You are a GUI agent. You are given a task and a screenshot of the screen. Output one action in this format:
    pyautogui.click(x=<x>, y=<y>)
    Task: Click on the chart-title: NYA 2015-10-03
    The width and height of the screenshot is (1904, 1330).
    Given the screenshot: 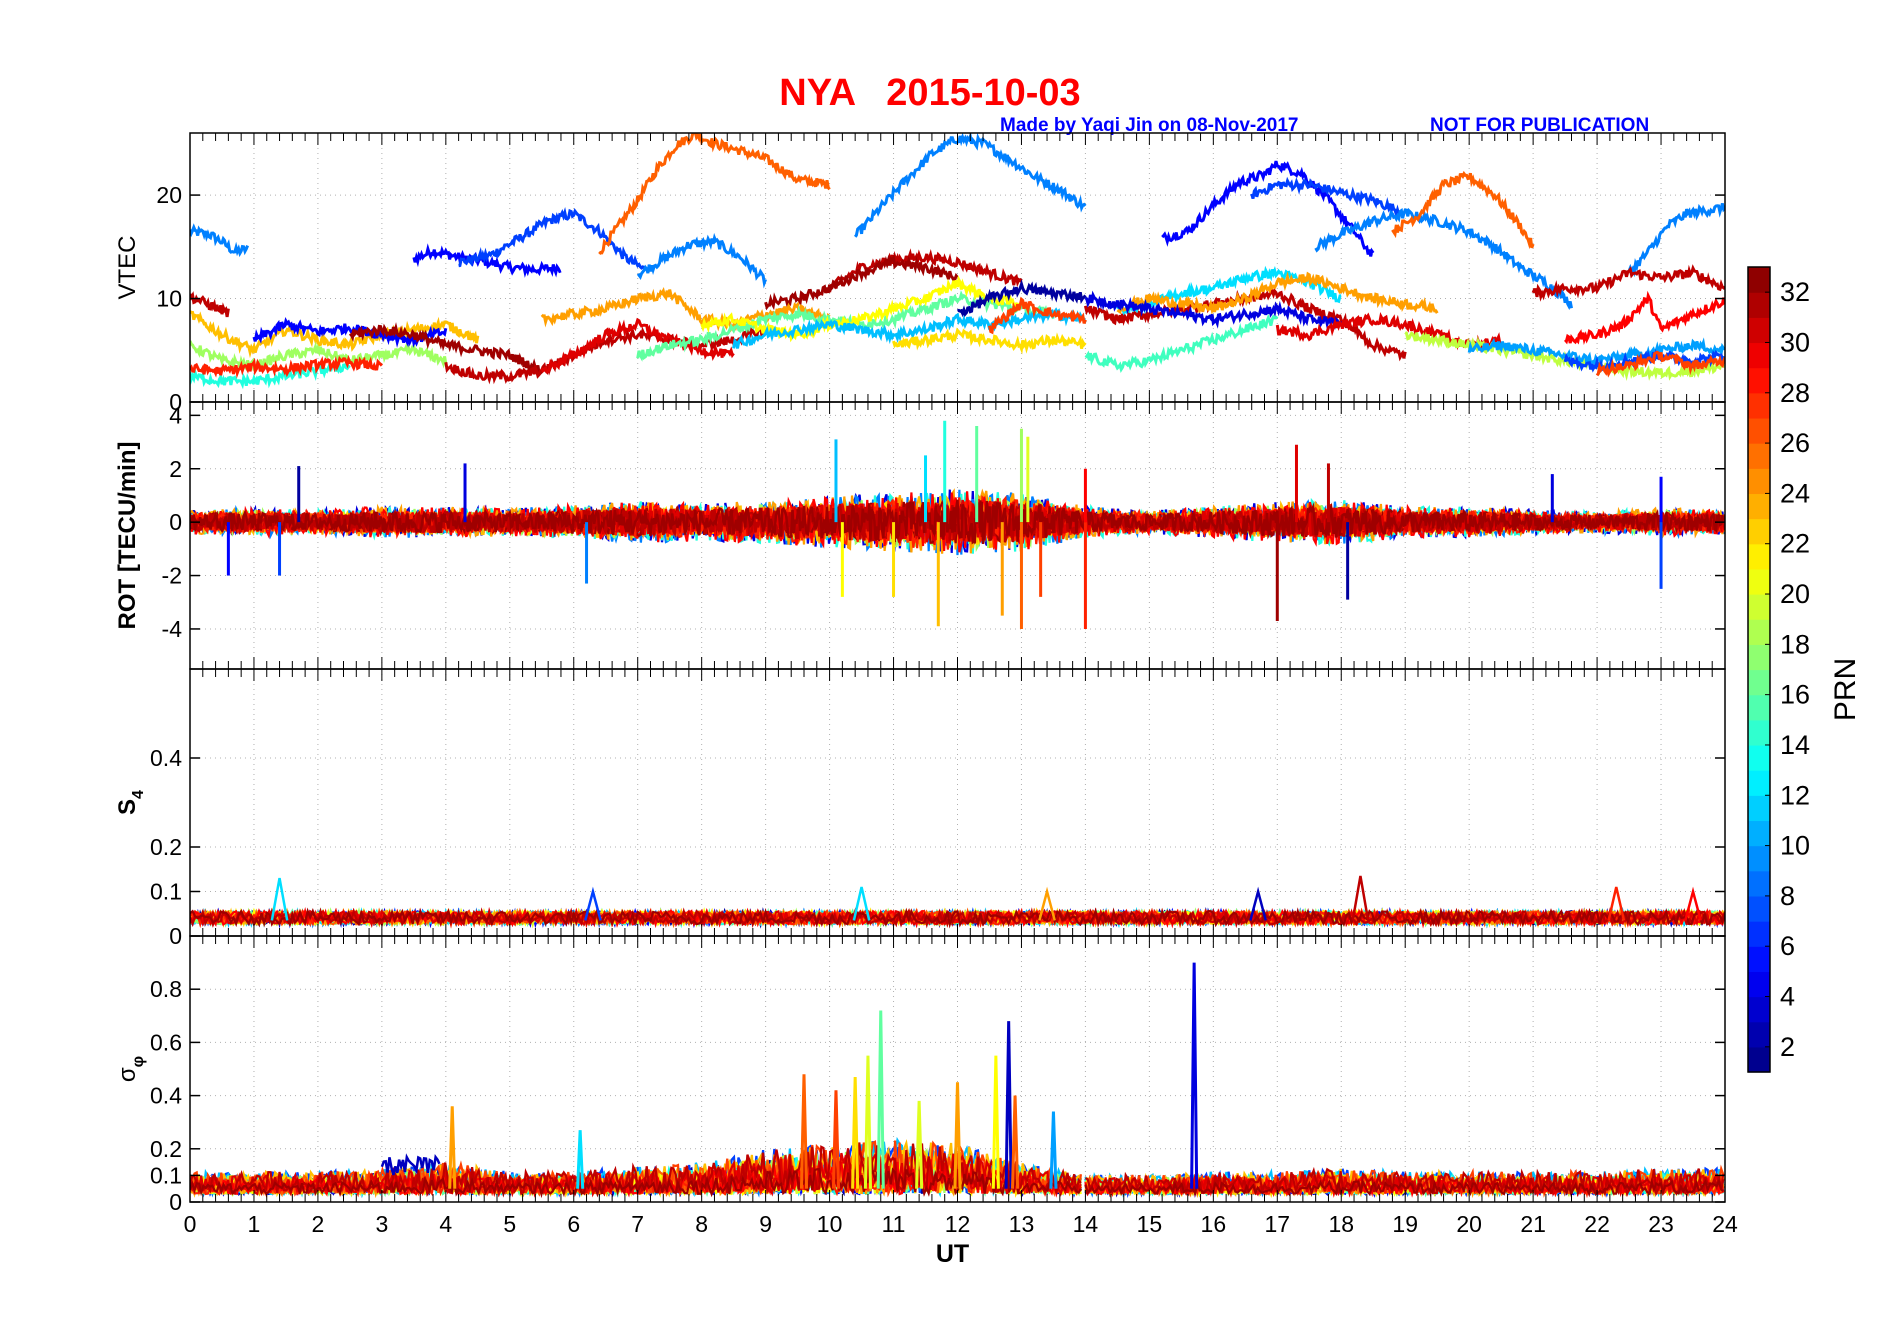 What is the action you would take?
    pyautogui.click(x=929, y=93)
    